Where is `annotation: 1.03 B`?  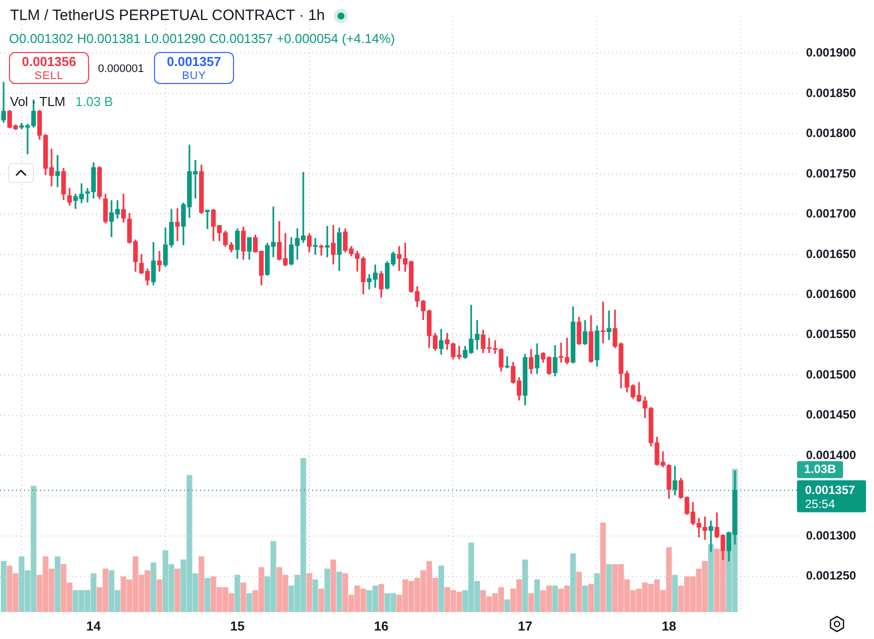 annotation: 1.03 B is located at coordinates (94, 101).